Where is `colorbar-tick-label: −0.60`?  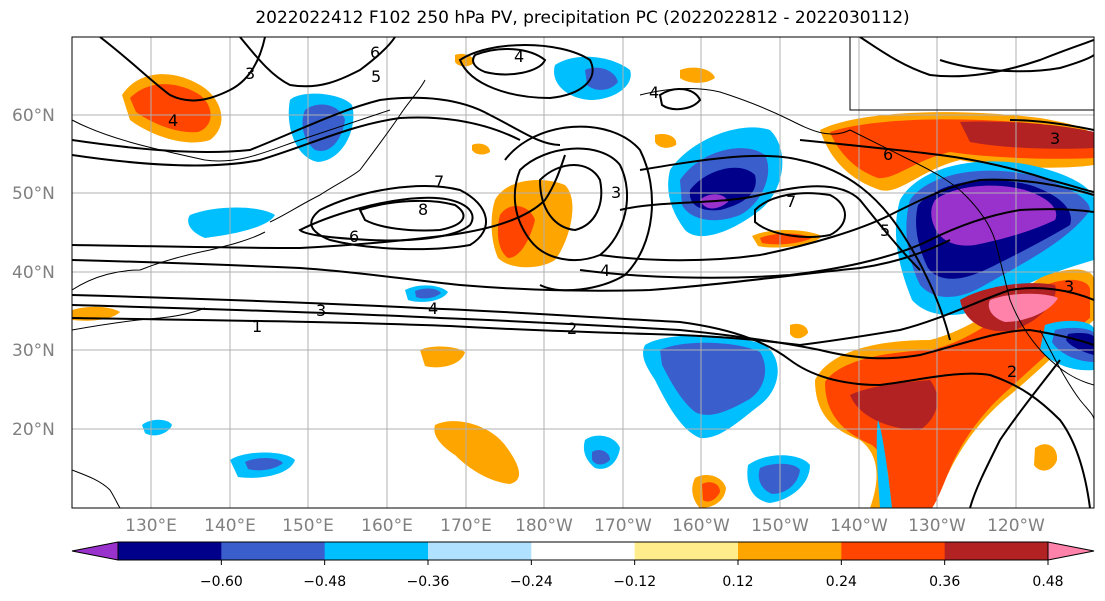
colorbar-tick-label: −0.60 is located at coordinates (221, 582).